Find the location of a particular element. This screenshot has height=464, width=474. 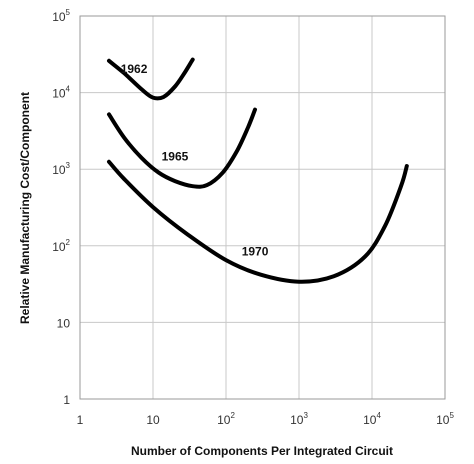

y-tick-label: 10² is located at coordinates (61, 246).